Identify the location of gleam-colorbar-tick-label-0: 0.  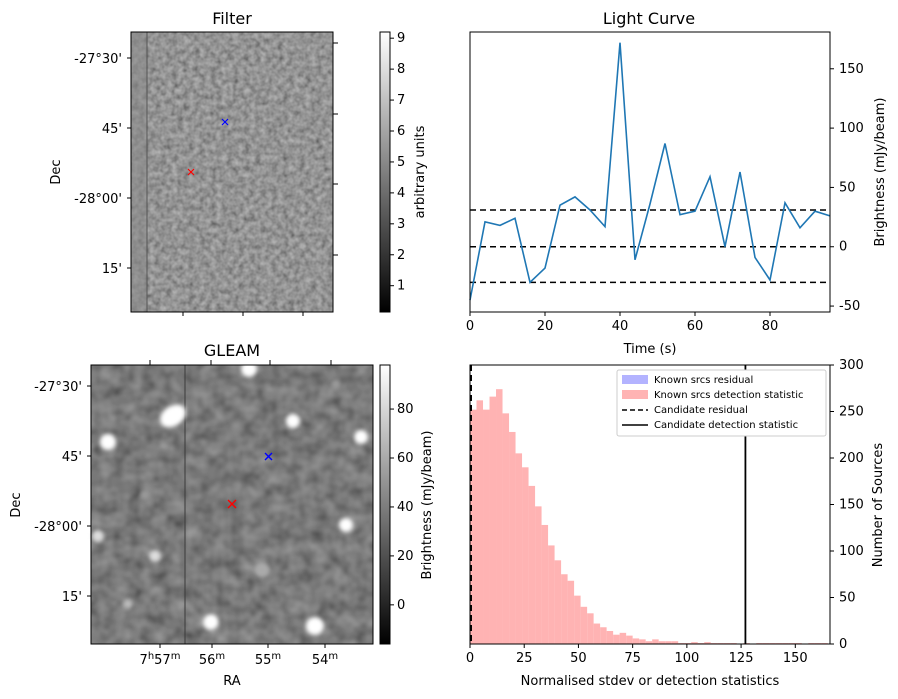
(401, 605).